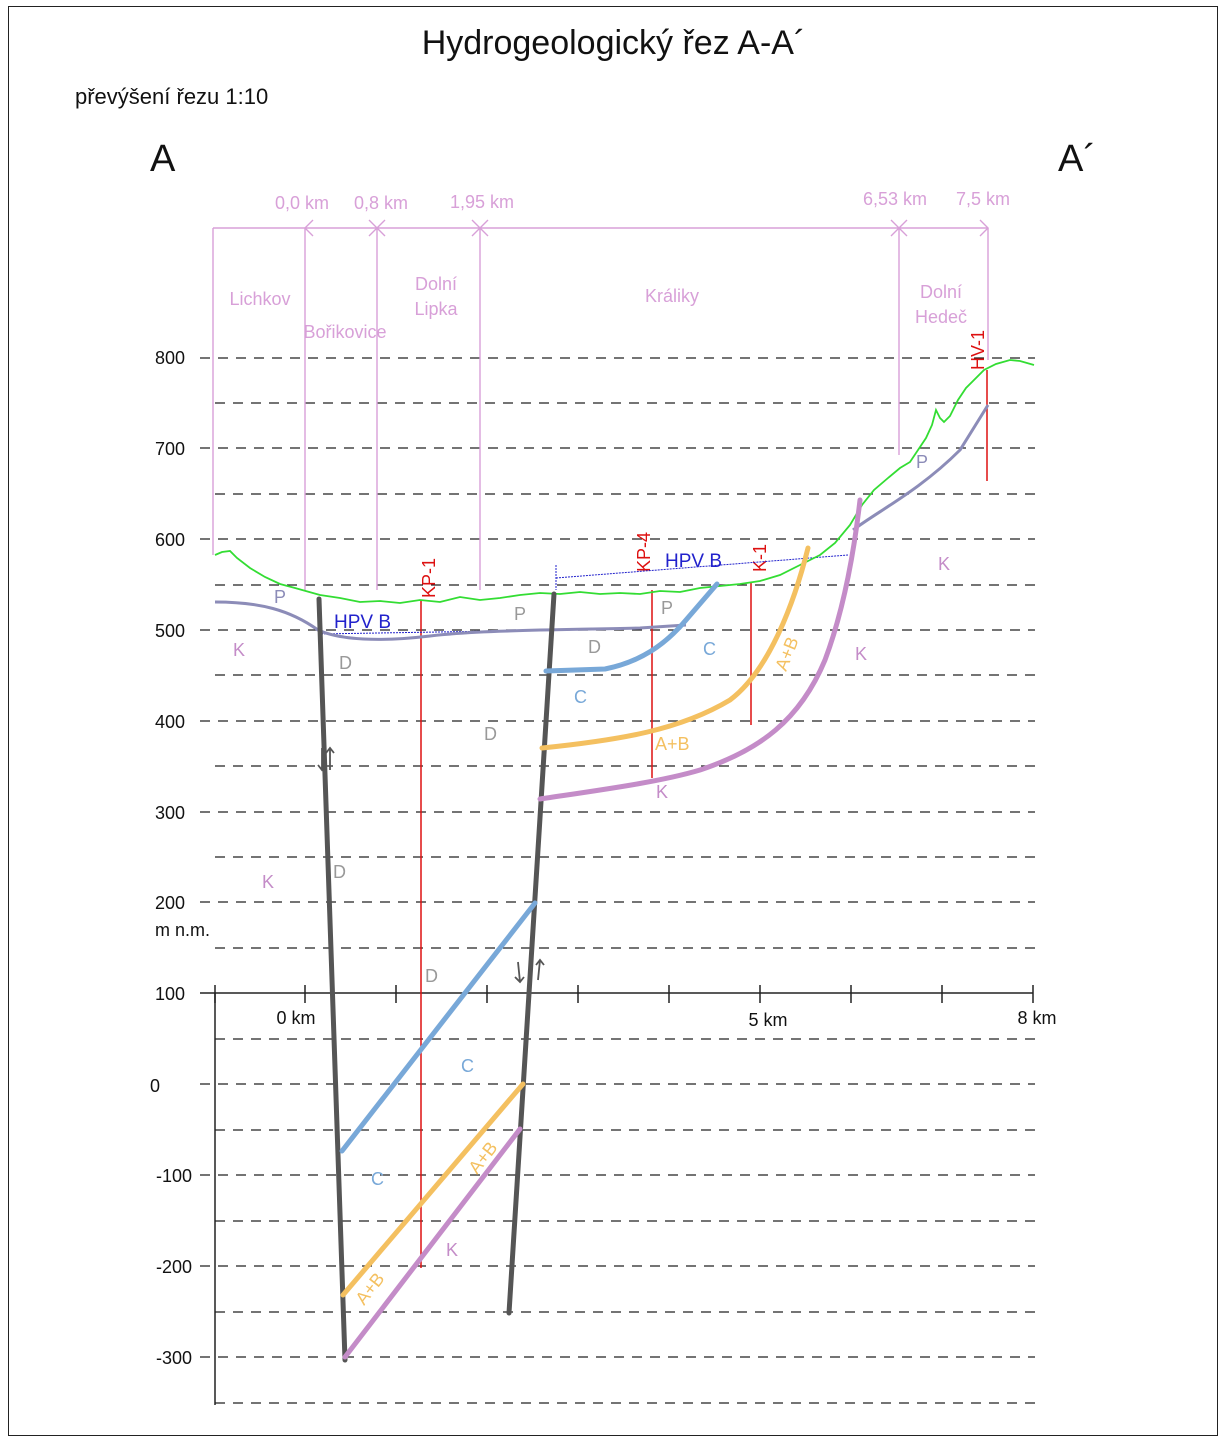  What do you see at coordinates (339, 872) in the screenshot?
I see `label-d-4: D` at bounding box center [339, 872].